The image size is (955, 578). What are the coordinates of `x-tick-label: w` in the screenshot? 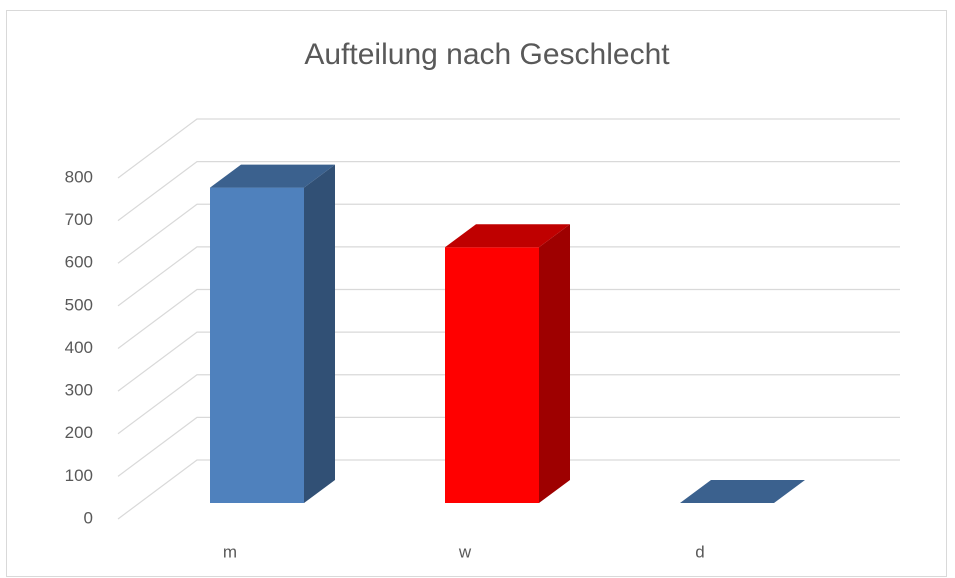 It's located at (465, 551).